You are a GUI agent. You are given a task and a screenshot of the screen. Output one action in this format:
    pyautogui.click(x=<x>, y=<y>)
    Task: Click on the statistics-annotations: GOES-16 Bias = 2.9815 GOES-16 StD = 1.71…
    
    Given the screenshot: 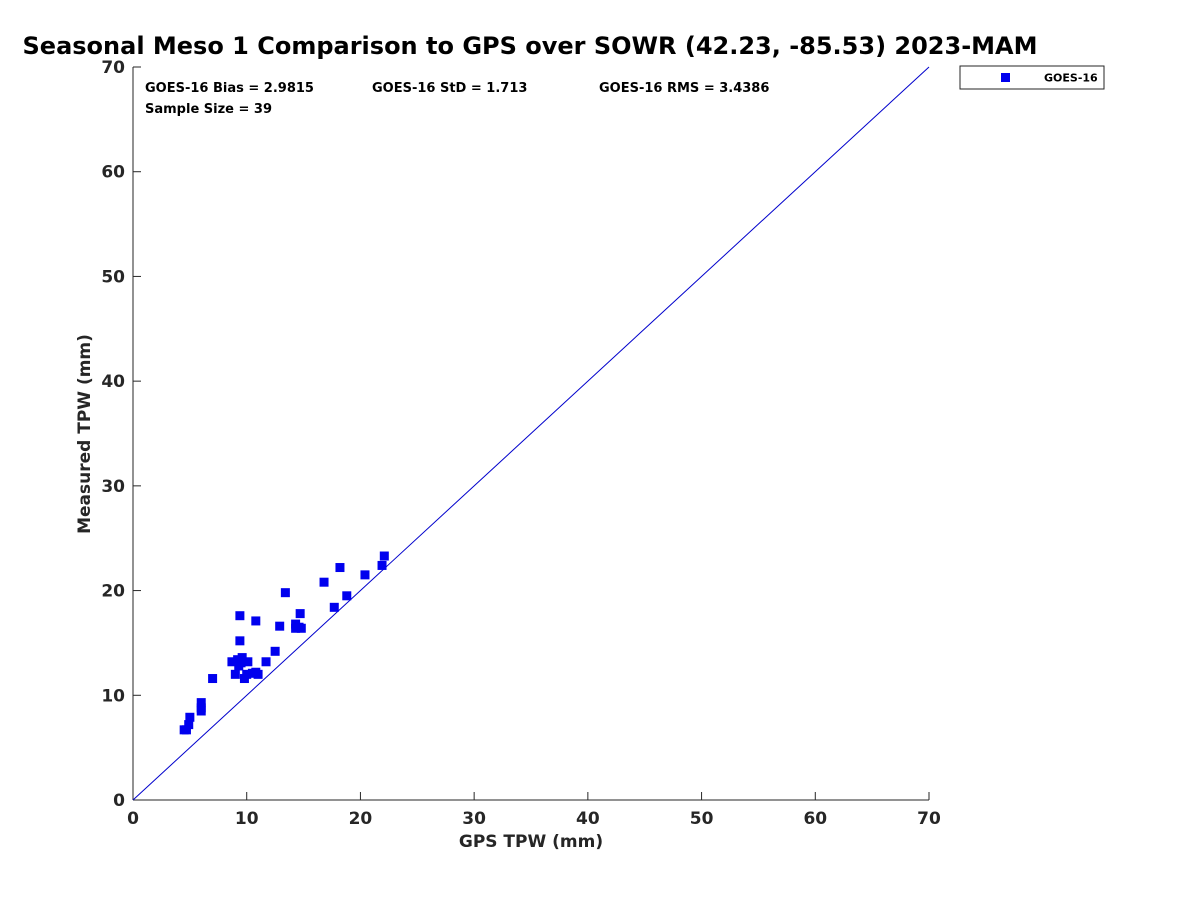 What is the action you would take?
    pyautogui.click(x=457, y=99)
    